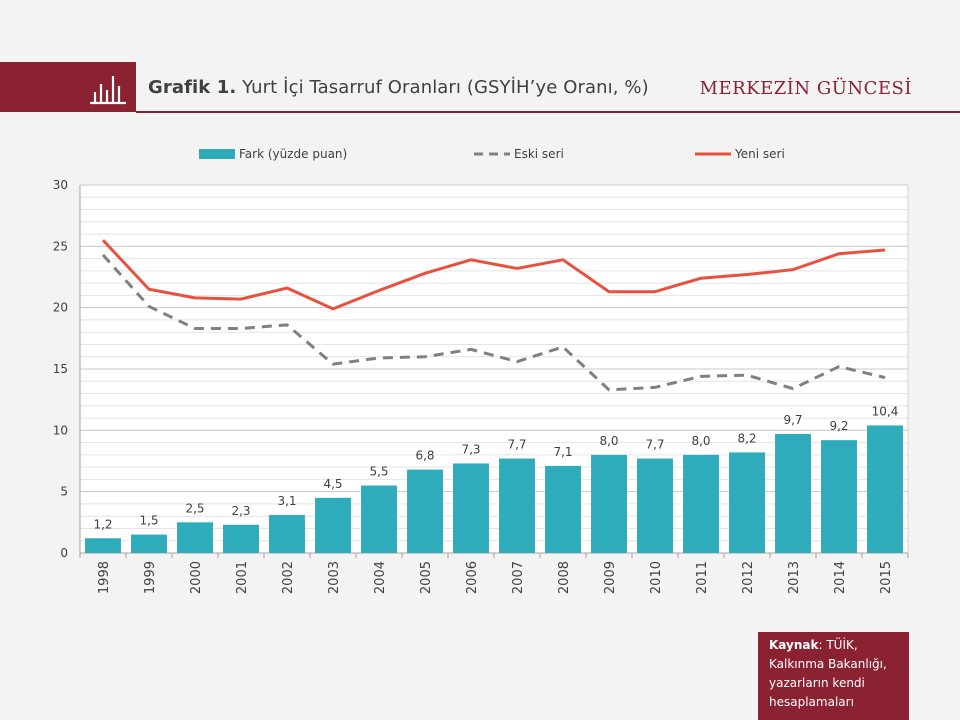 The height and width of the screenshot is (720, 960). I want to click on bar-data-label: 4,5, so click(332, 484).